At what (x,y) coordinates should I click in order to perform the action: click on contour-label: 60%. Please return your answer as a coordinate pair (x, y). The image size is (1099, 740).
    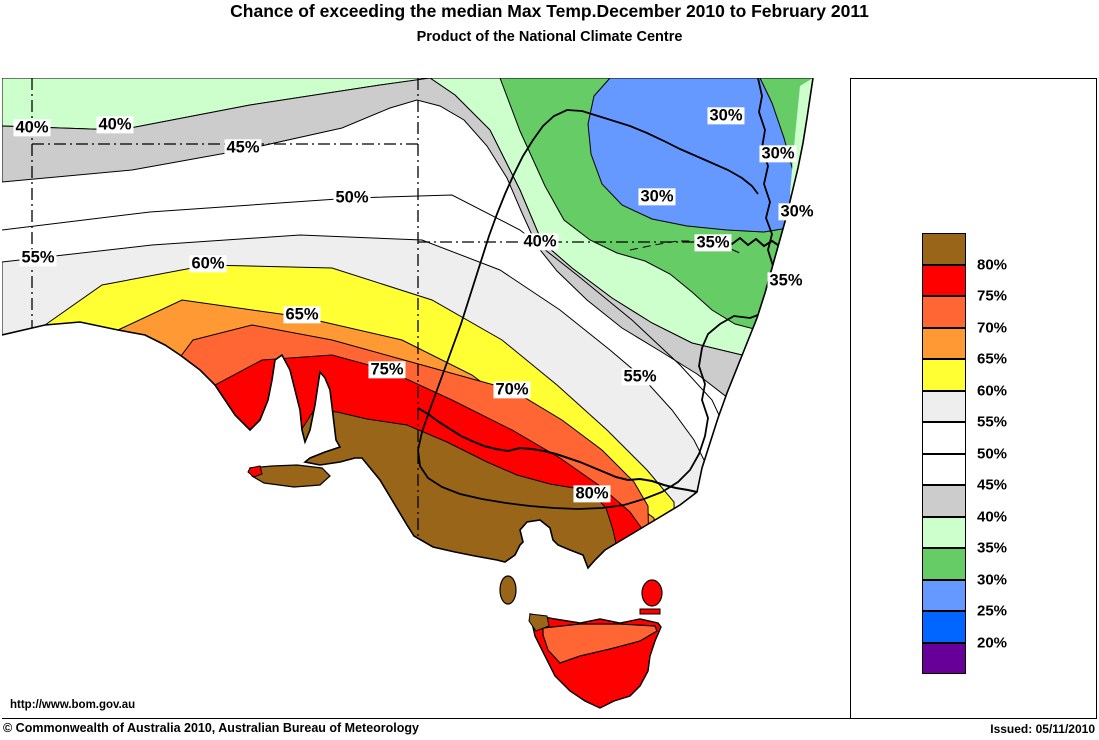
    Looking at the image, I should click on (208, 263).